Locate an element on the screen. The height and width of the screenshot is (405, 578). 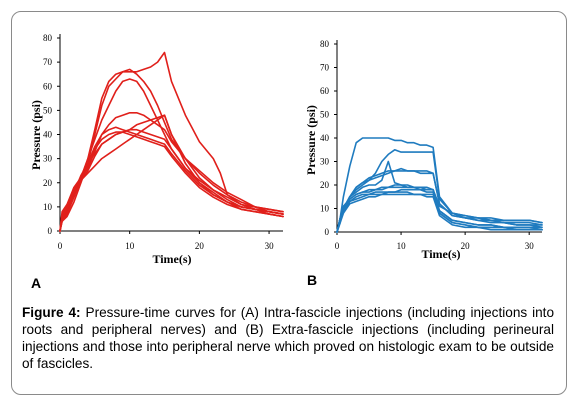
figure-caption-label: Figure 4: is located at coordinates (51, 312).